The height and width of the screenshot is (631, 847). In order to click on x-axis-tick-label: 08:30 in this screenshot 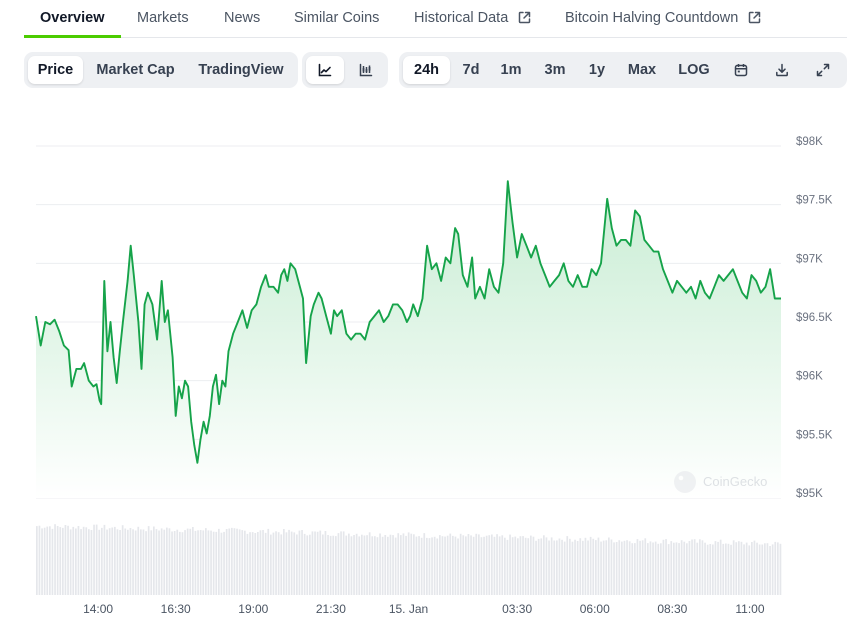, I will do `click(672, 609)`.